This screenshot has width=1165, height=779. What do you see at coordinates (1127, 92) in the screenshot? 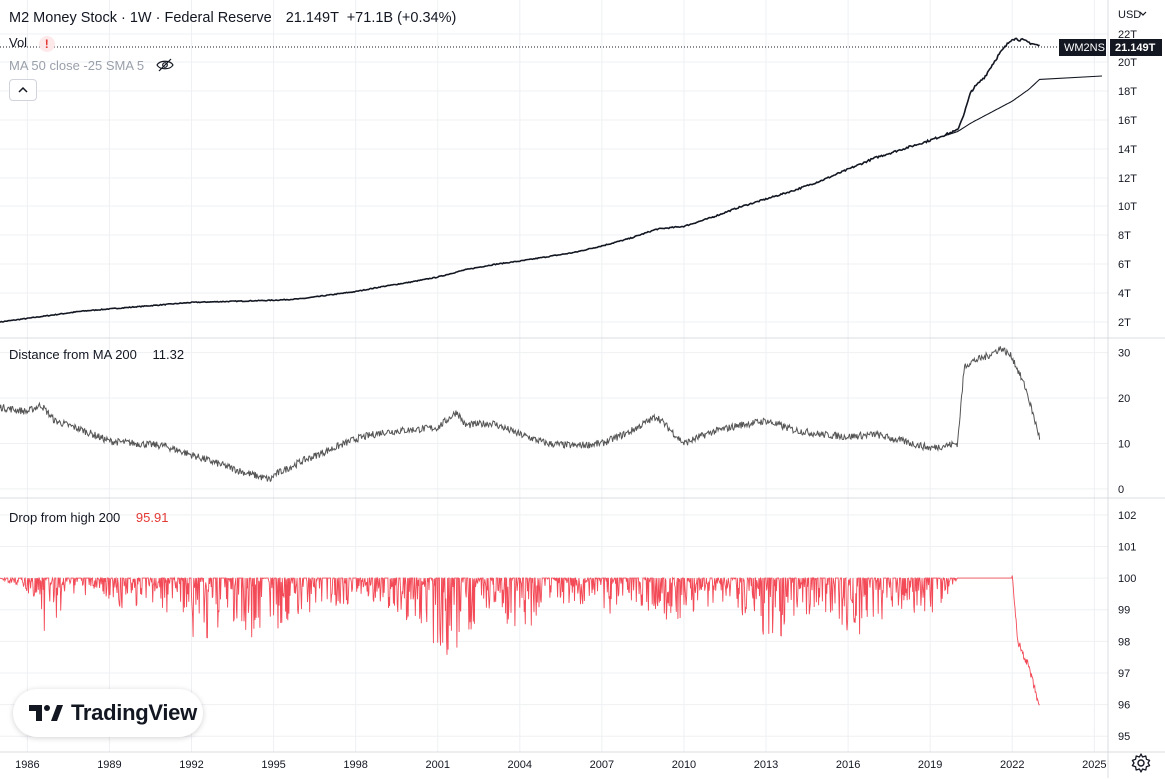
I see `price-tick-label: 18T` at bounding box center [1127, 92].